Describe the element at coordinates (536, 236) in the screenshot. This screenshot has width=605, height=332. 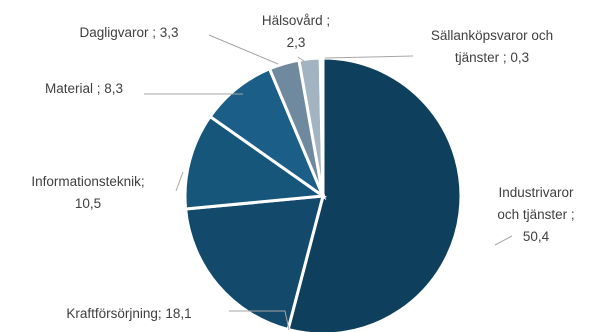
I see `slice-label-line: 50,4` at that location.